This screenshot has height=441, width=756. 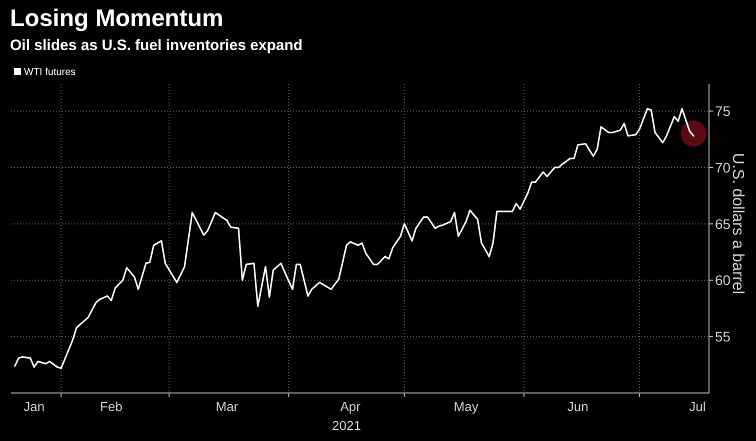 What do you see at coordinates (577, 406) in the screenshot?
I see `x-tick-label: Jun` at bounding box center [577, 406].